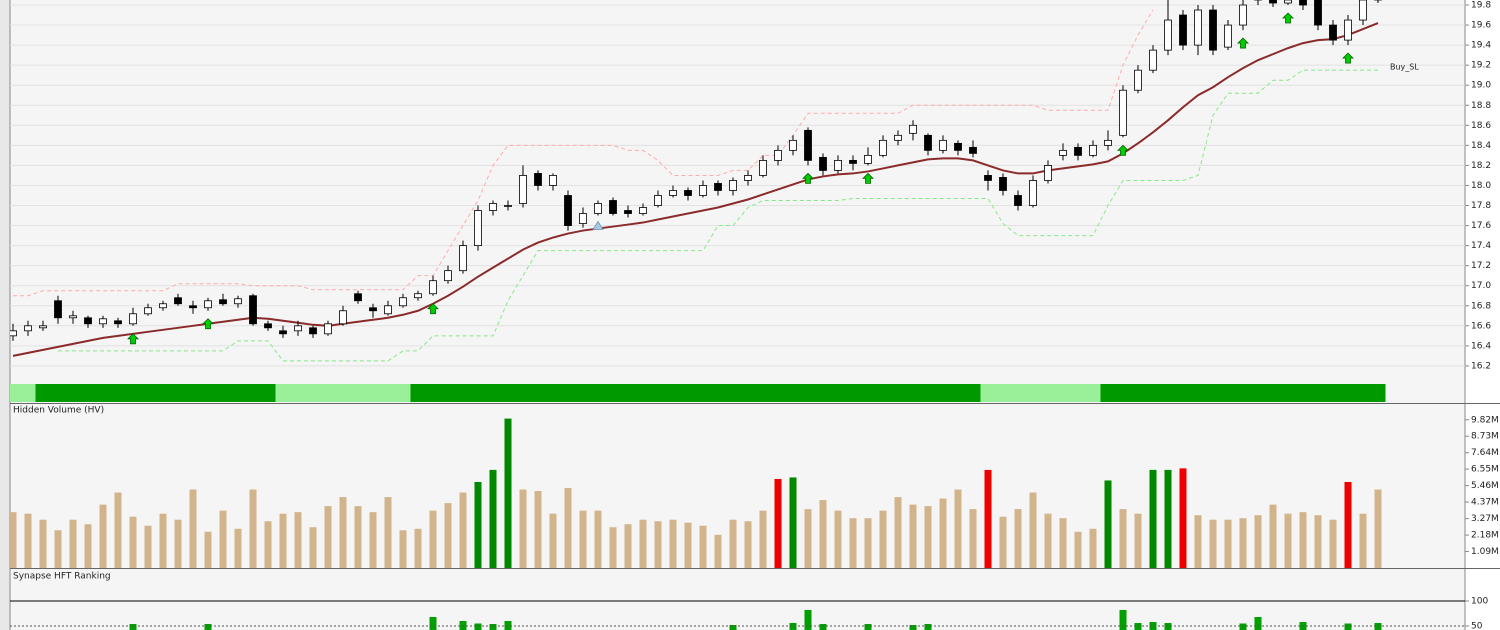  I want to click on y-tick-label: 18.2, so click(1481, 166).